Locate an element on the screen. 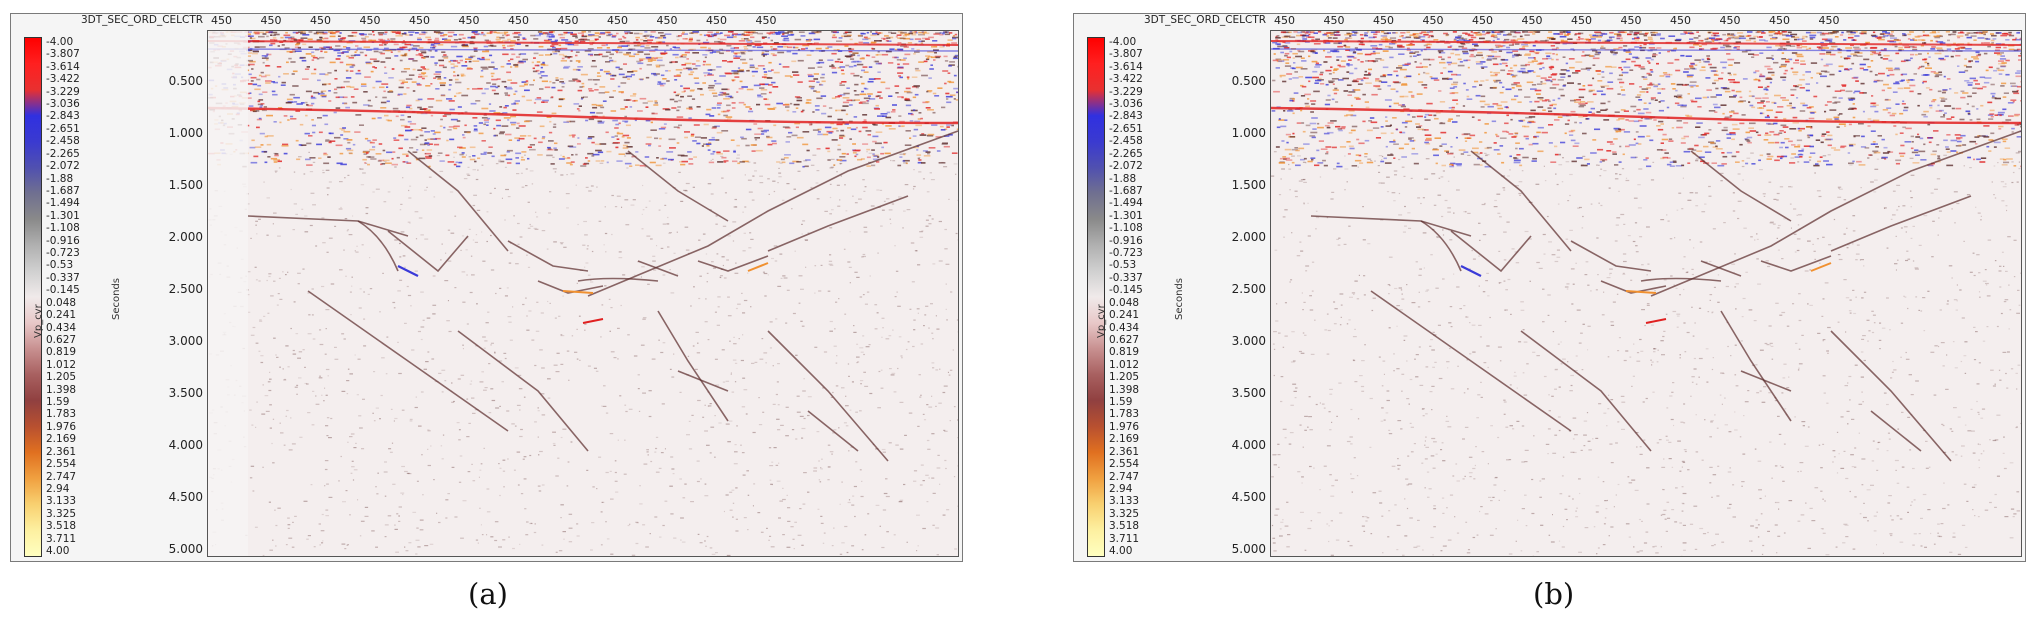  y-tick-label: 4.500 is located at coordinates (185, 497).